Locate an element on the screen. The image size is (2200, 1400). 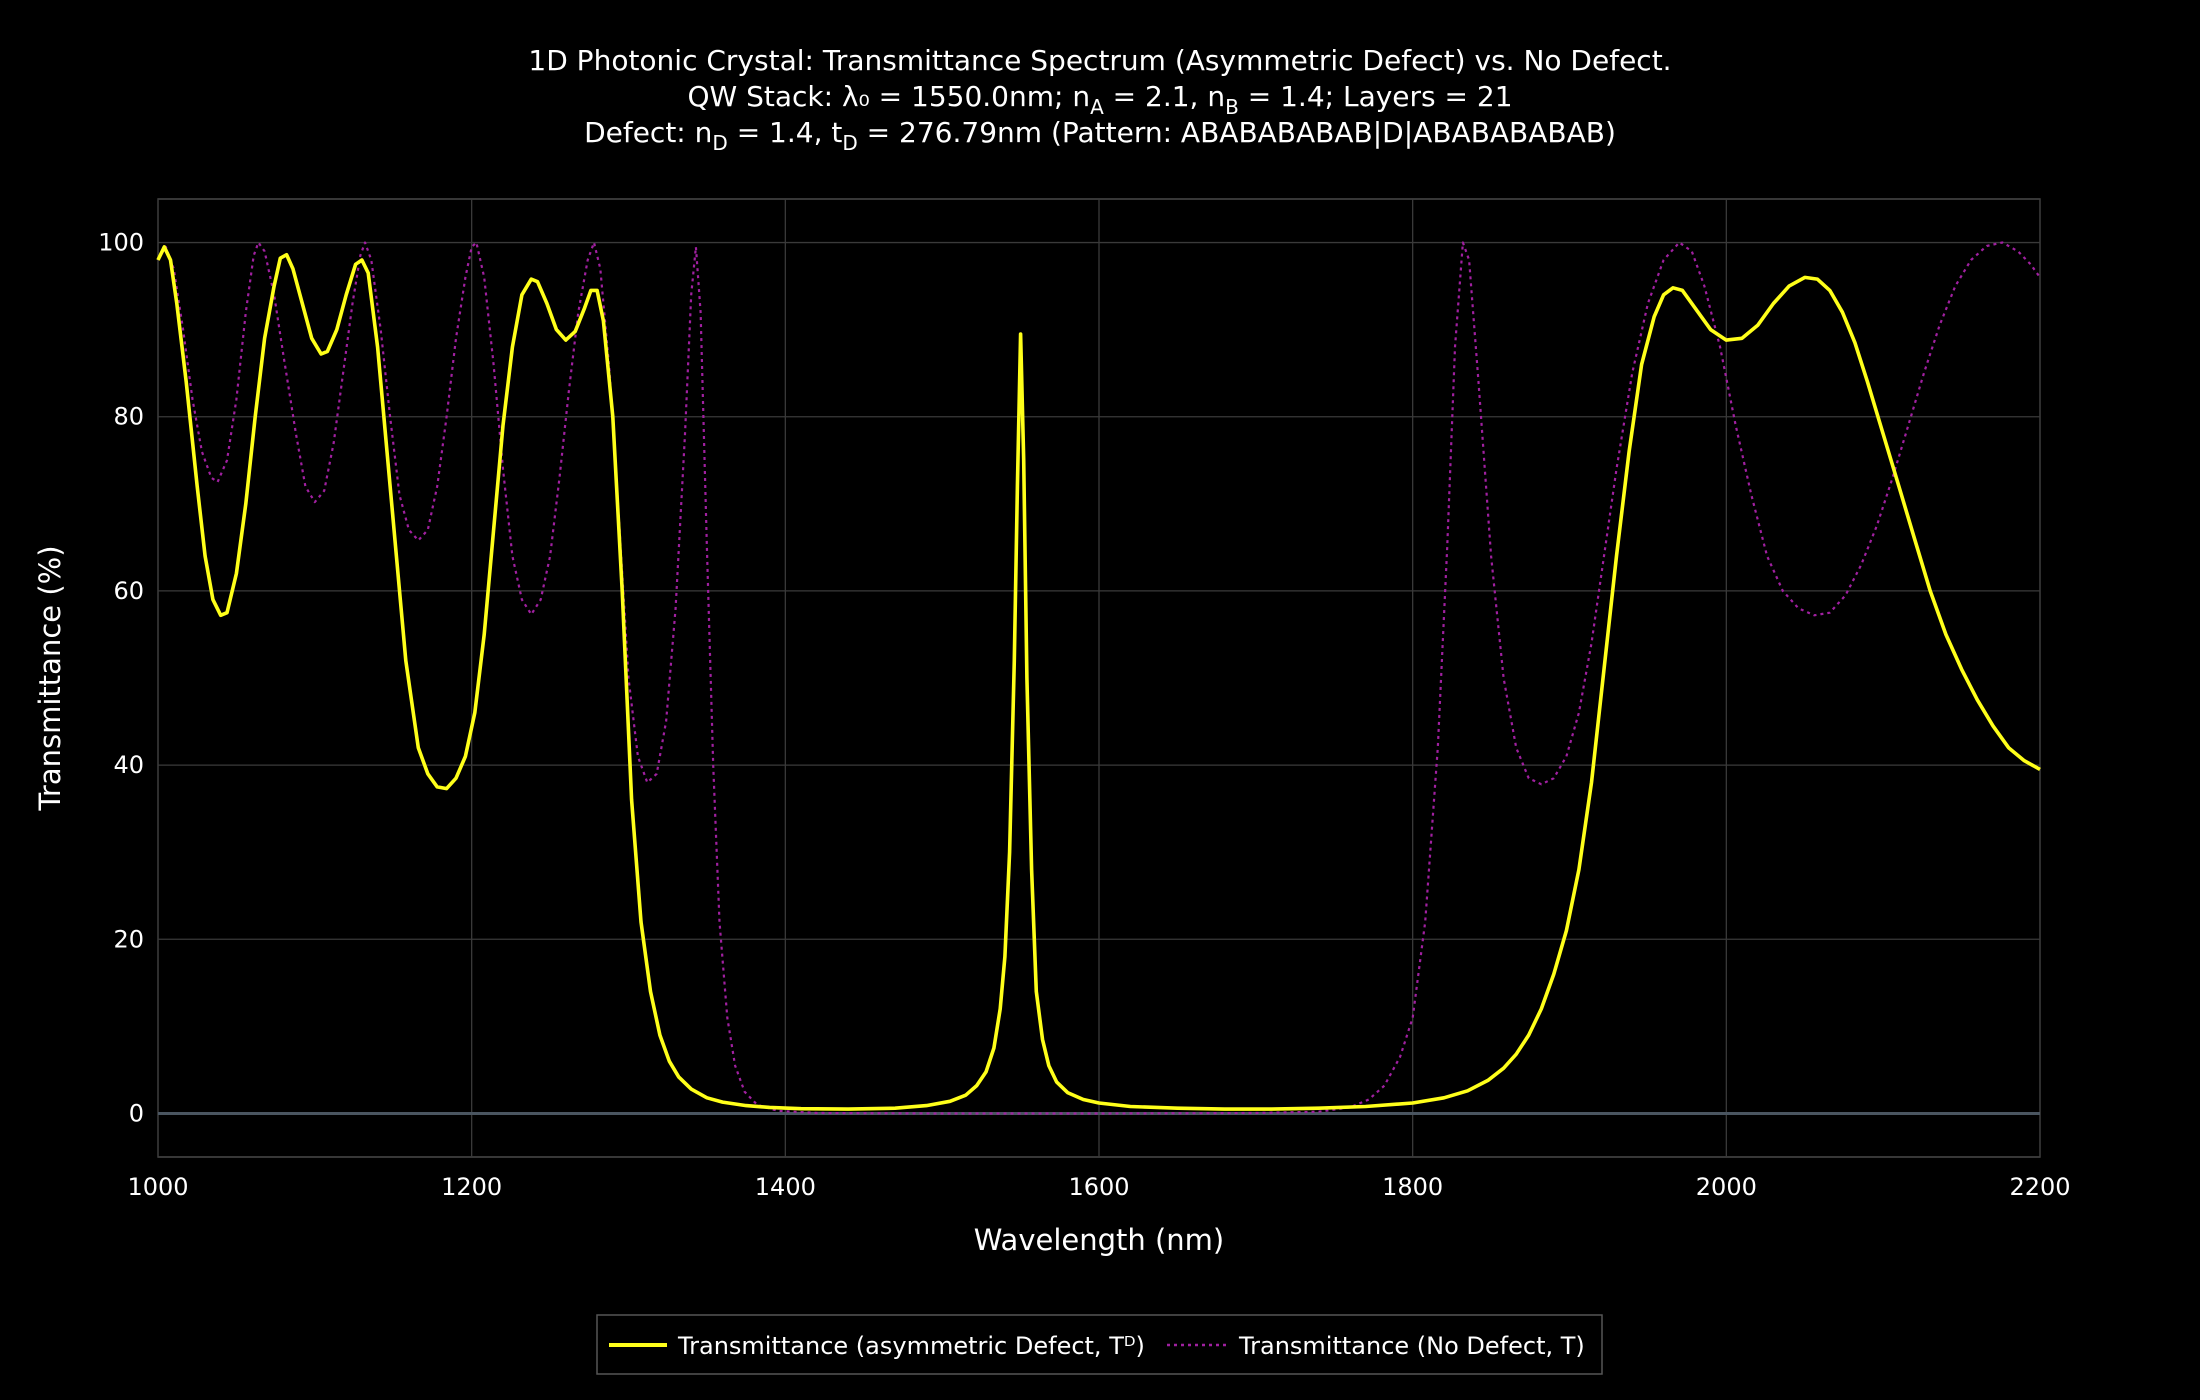
y-tick-label: 60 is located at coordinates (128, 591).